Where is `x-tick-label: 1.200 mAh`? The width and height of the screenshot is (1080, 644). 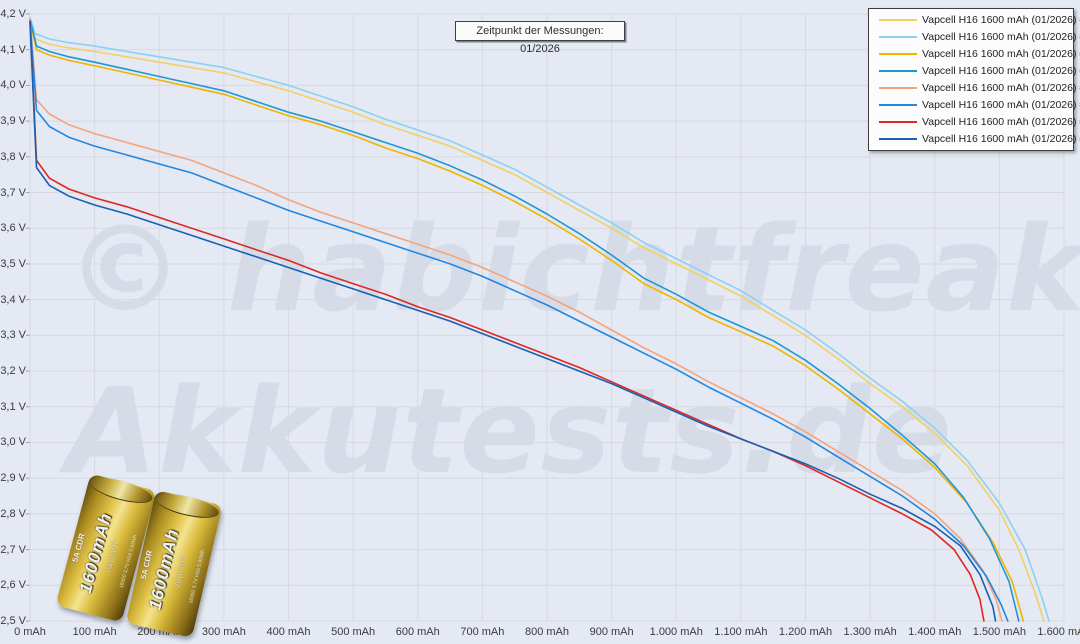 x-tick-label: 1.200 mAh is located at coordinates (805, 632).